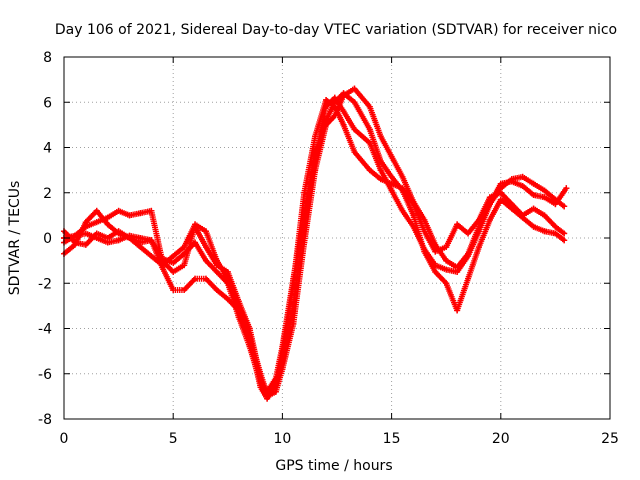 The image size is (640, 480). Describe the element at coordinates (47, 58) in the screenshot. I see `y-tick-label: 8` at that location.